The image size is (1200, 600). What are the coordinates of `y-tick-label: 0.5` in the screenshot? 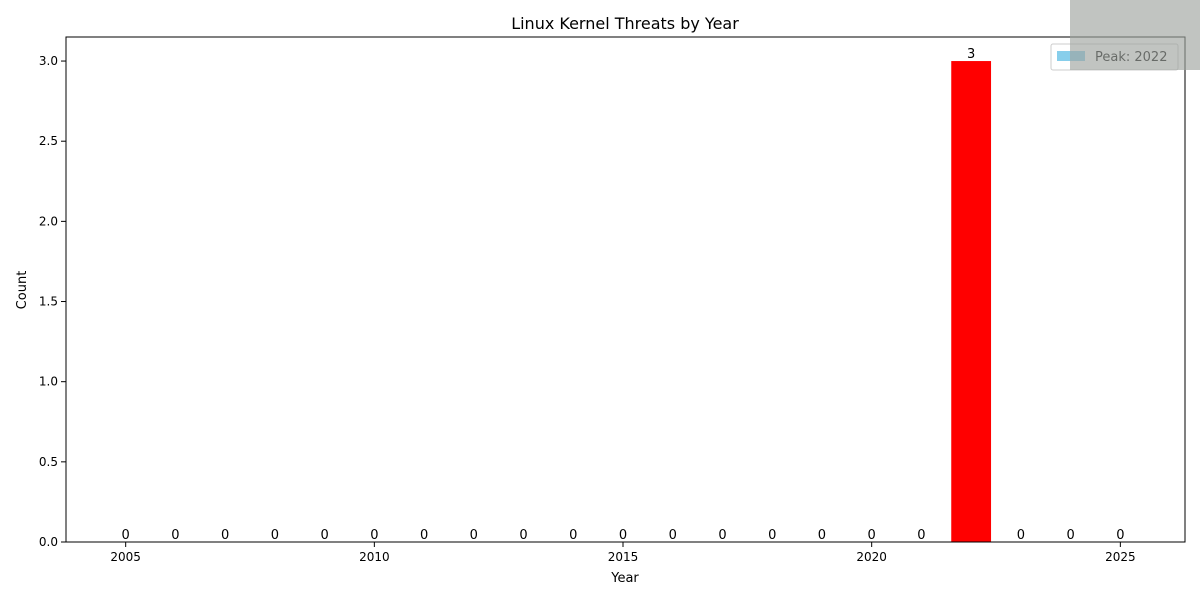 It's located at (48, 462).